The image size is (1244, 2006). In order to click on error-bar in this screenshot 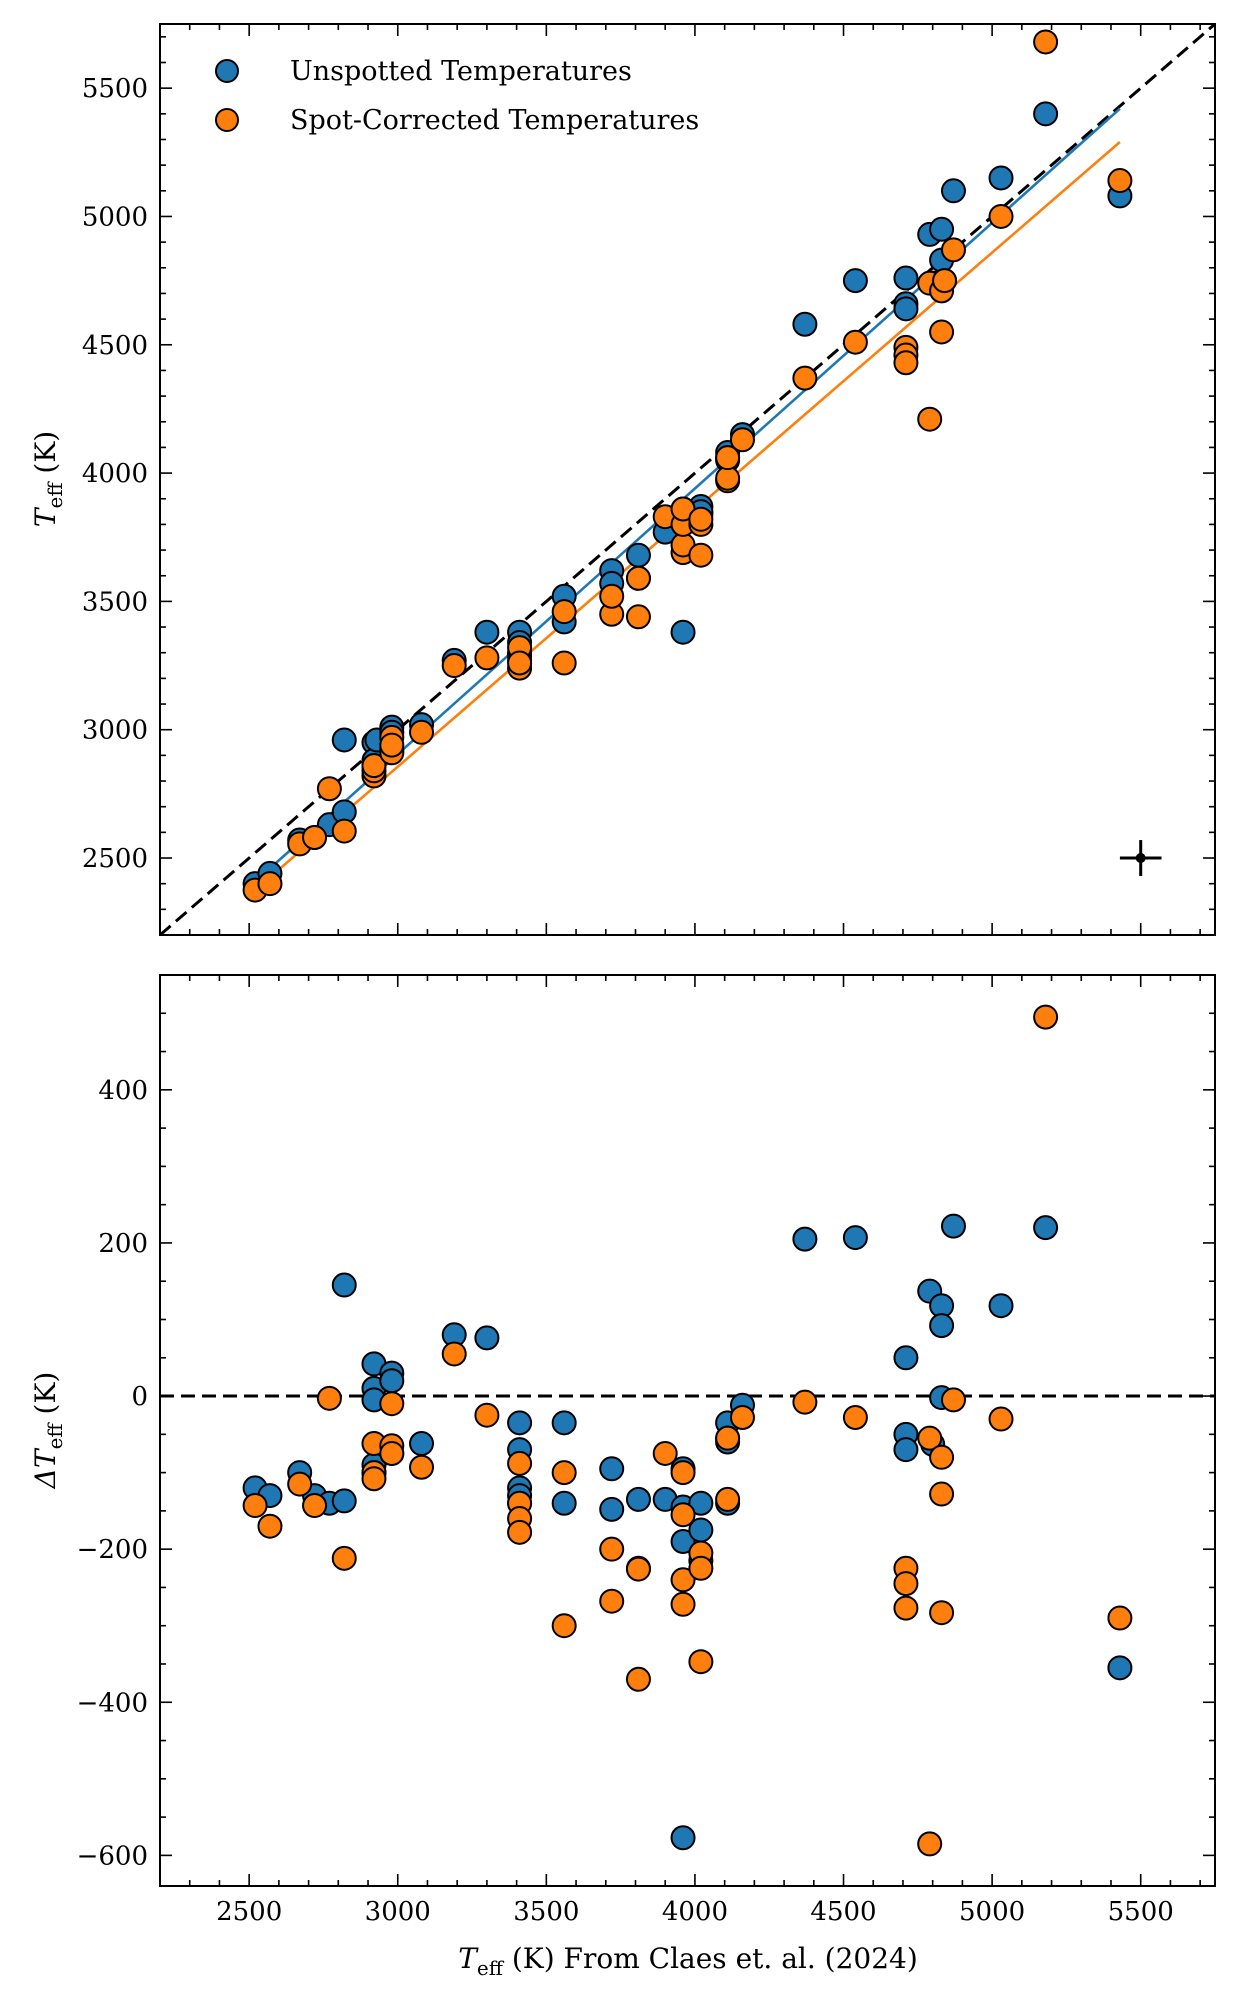, I will do `click(1140, 858)`.